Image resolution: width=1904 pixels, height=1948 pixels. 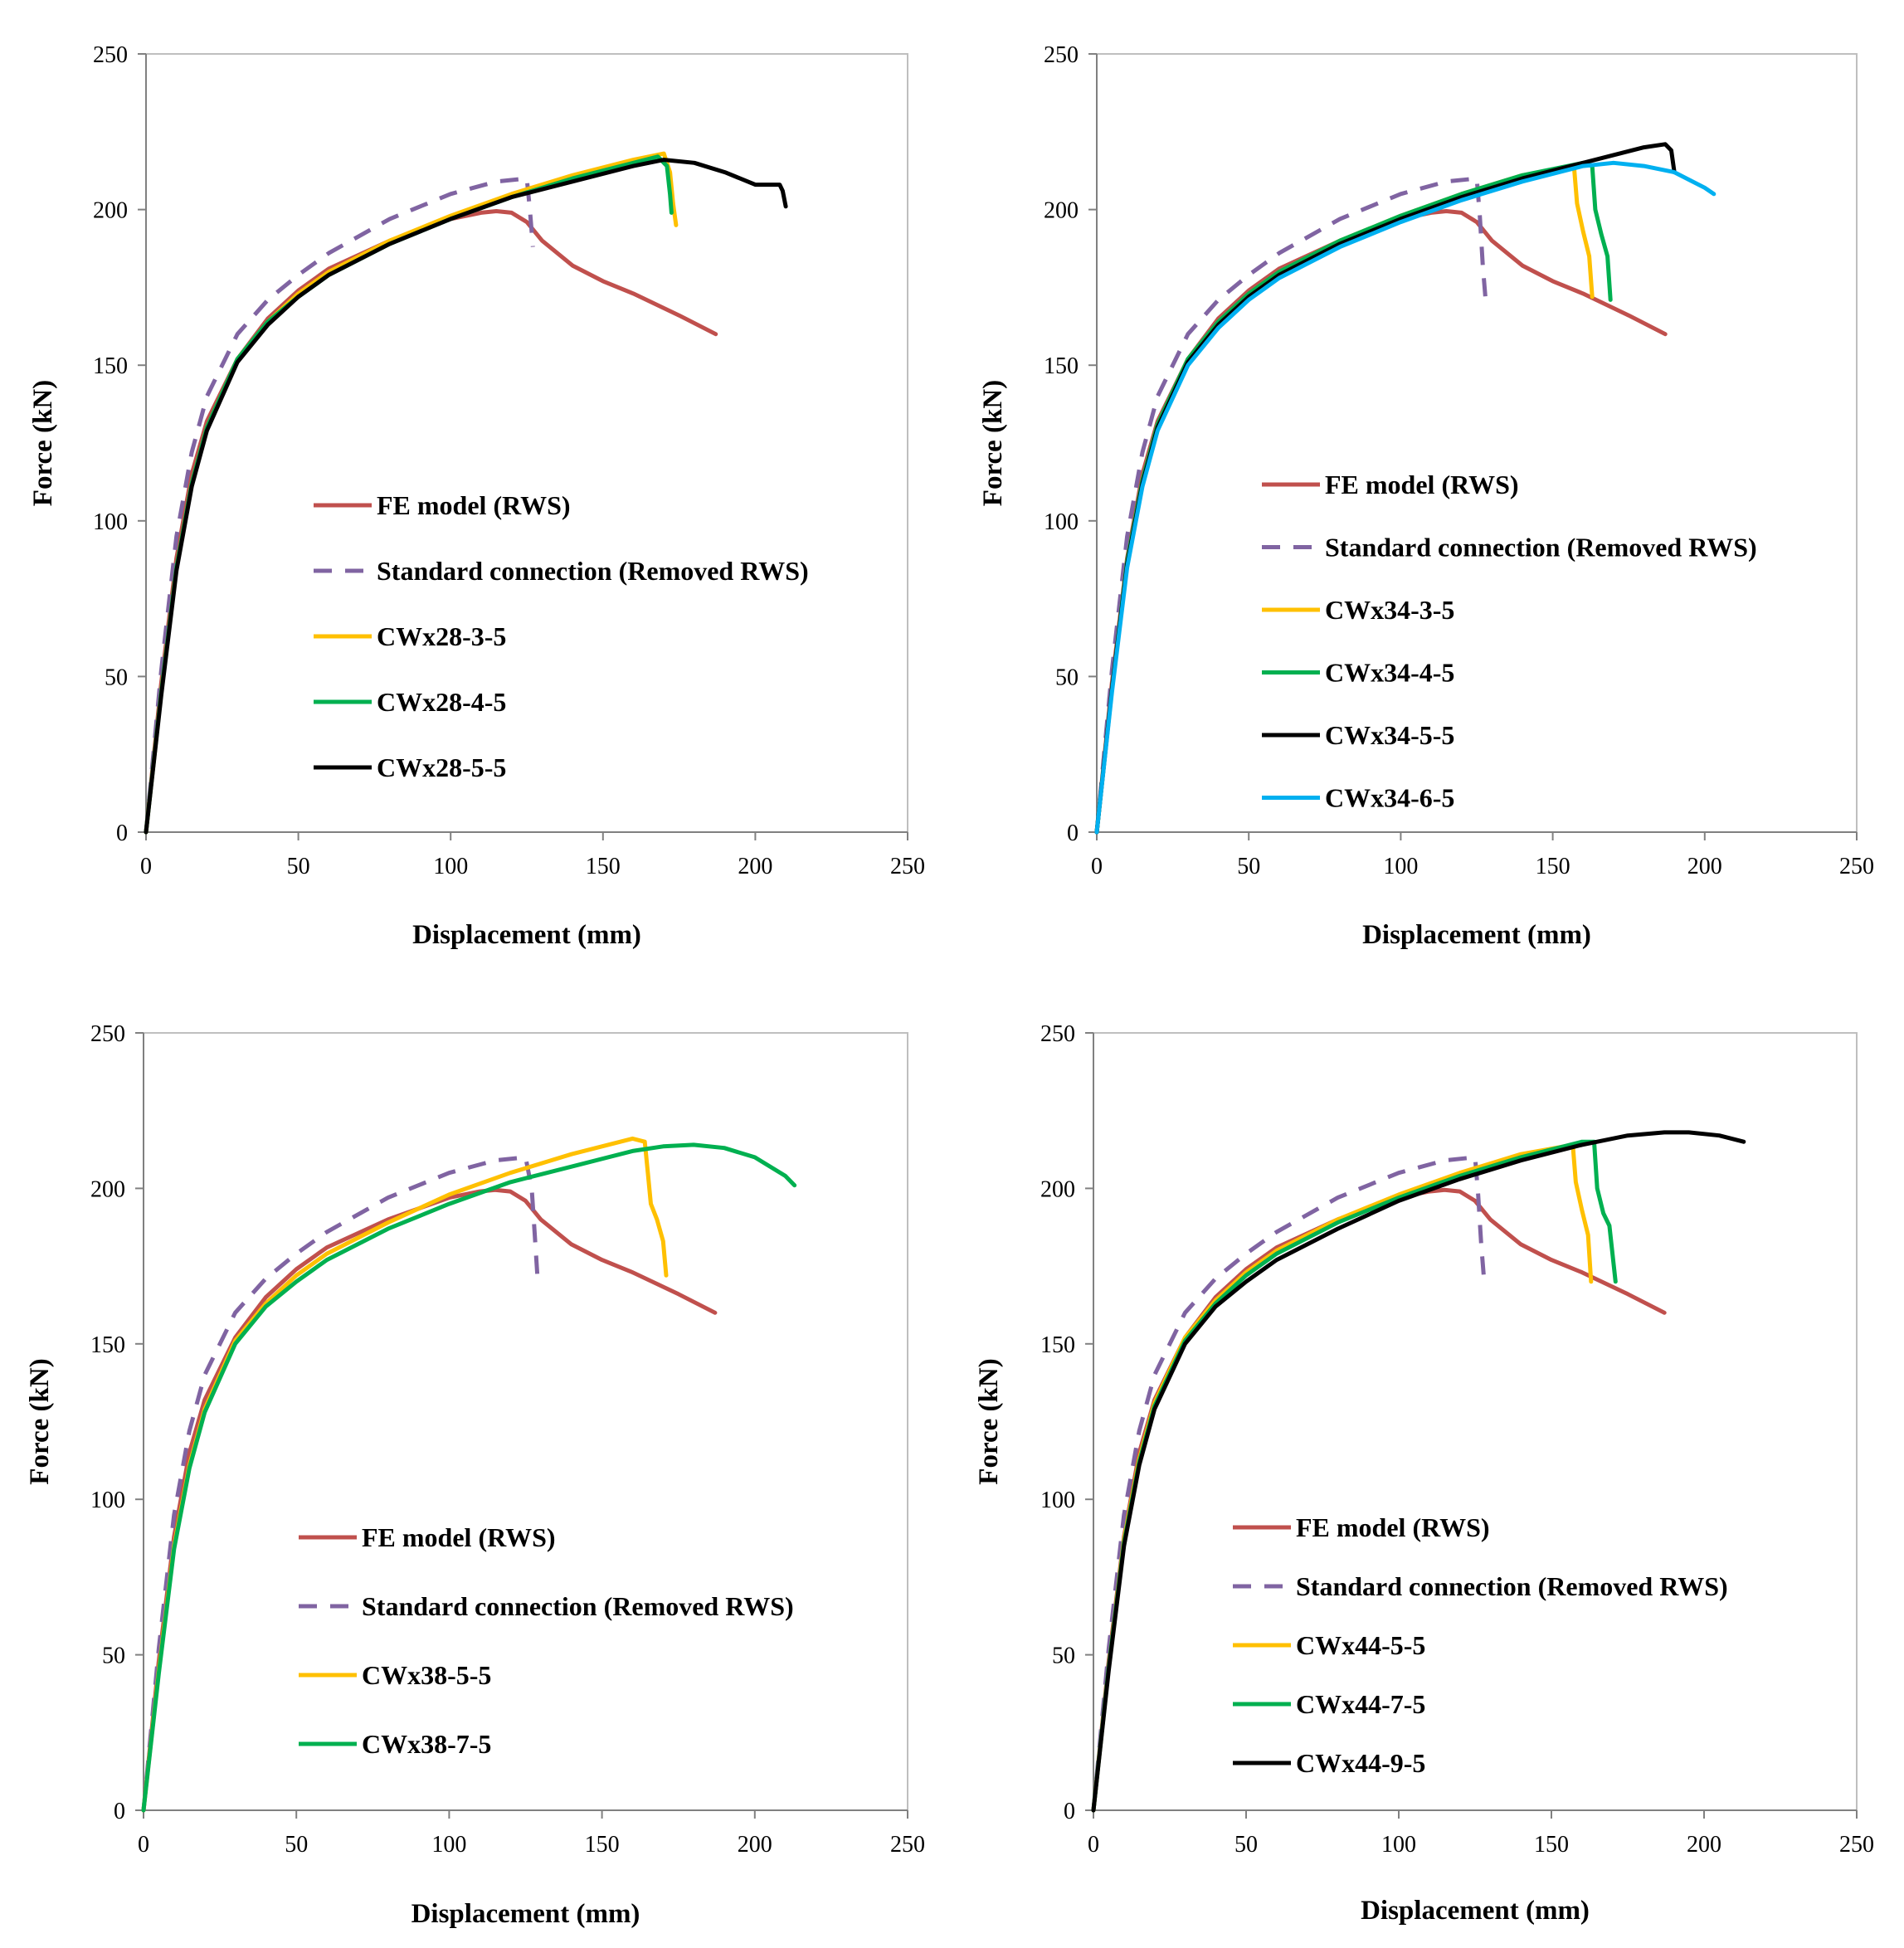 What do you see at coordinates (426, 1675) in the screenshot?
I see `legend-label: CWx38-5-5` at bounding box center [426, 1675].